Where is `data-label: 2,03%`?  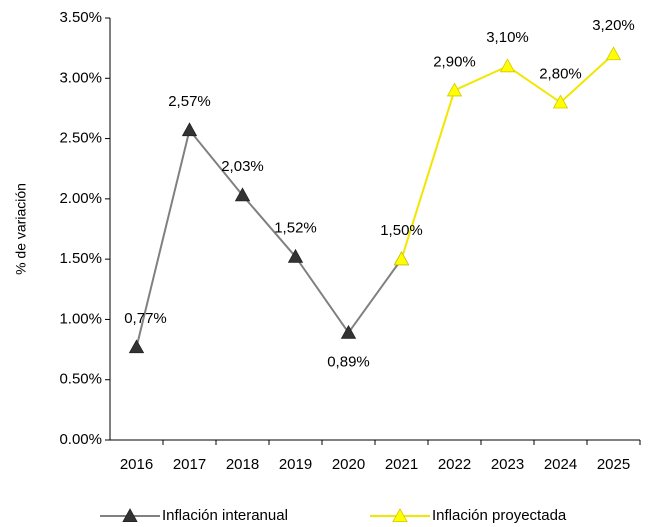
data-label: 2,03% is located at coordinates (242, 166).